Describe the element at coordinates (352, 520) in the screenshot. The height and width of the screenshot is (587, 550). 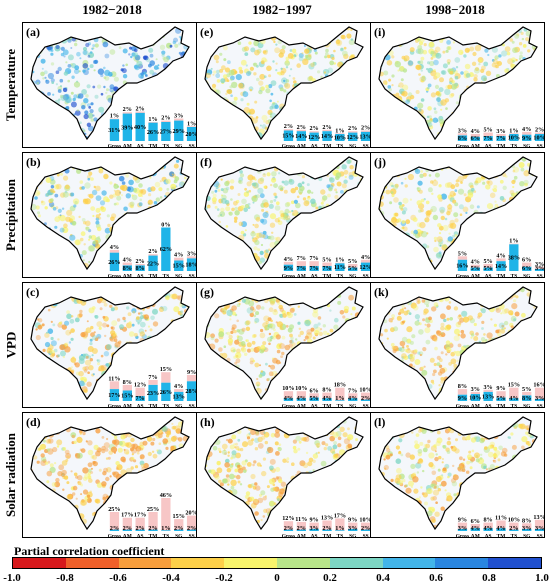
I see `negative-value-label: 9%` at that location.